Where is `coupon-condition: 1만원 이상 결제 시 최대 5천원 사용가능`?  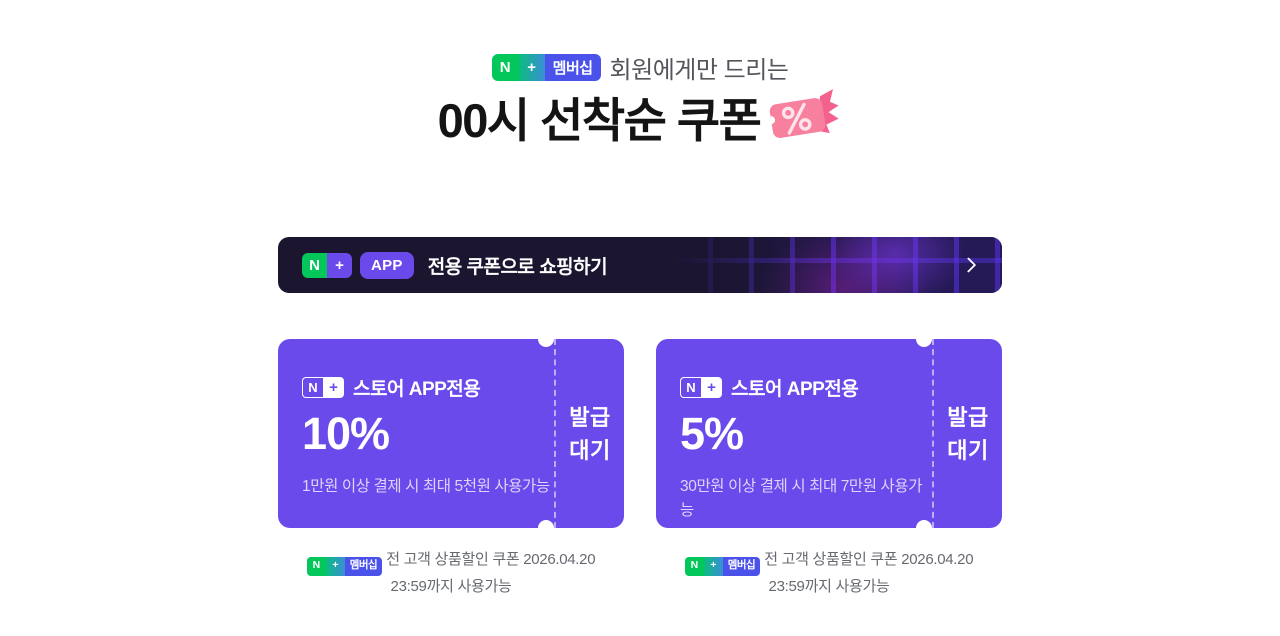 coupon-condition: 1만원 이상 결제 시 최대 5천원 사용가능 is located at coordinates (426, 487).